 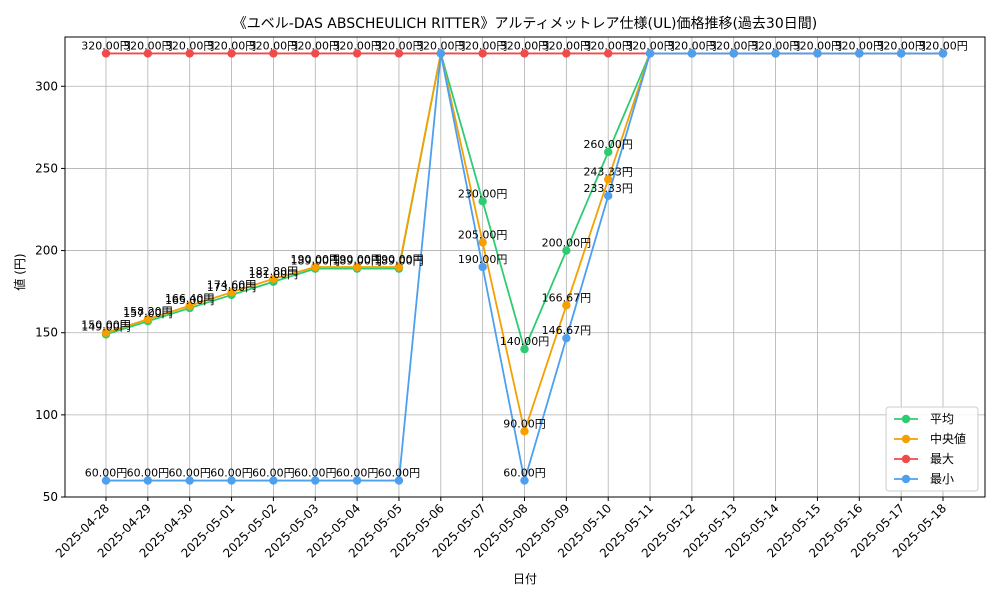 What do you see at coordinates (942, 479) in the screenshot?
I see `legend-label: 最小` at bounding box center [942, 479].